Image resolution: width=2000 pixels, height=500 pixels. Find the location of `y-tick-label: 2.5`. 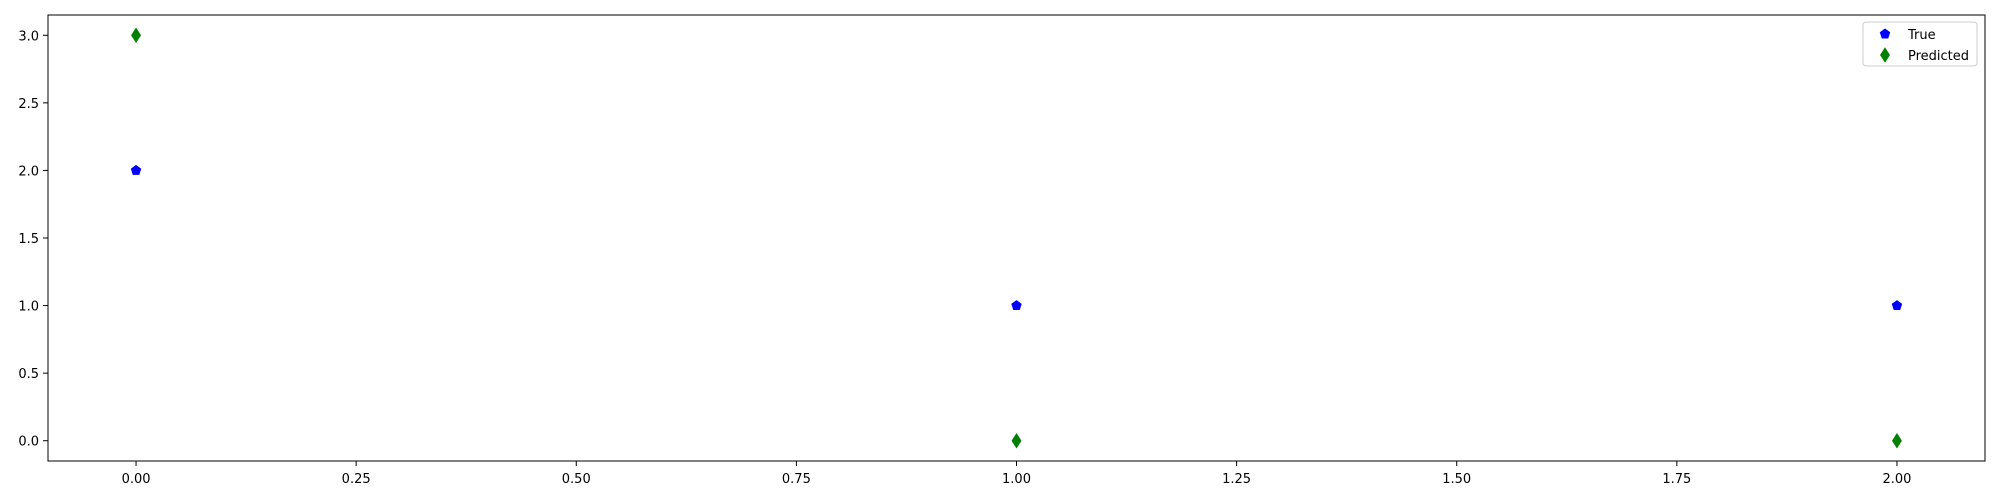

y-tick-label: 2.5 is located at coordinates (28, 104).